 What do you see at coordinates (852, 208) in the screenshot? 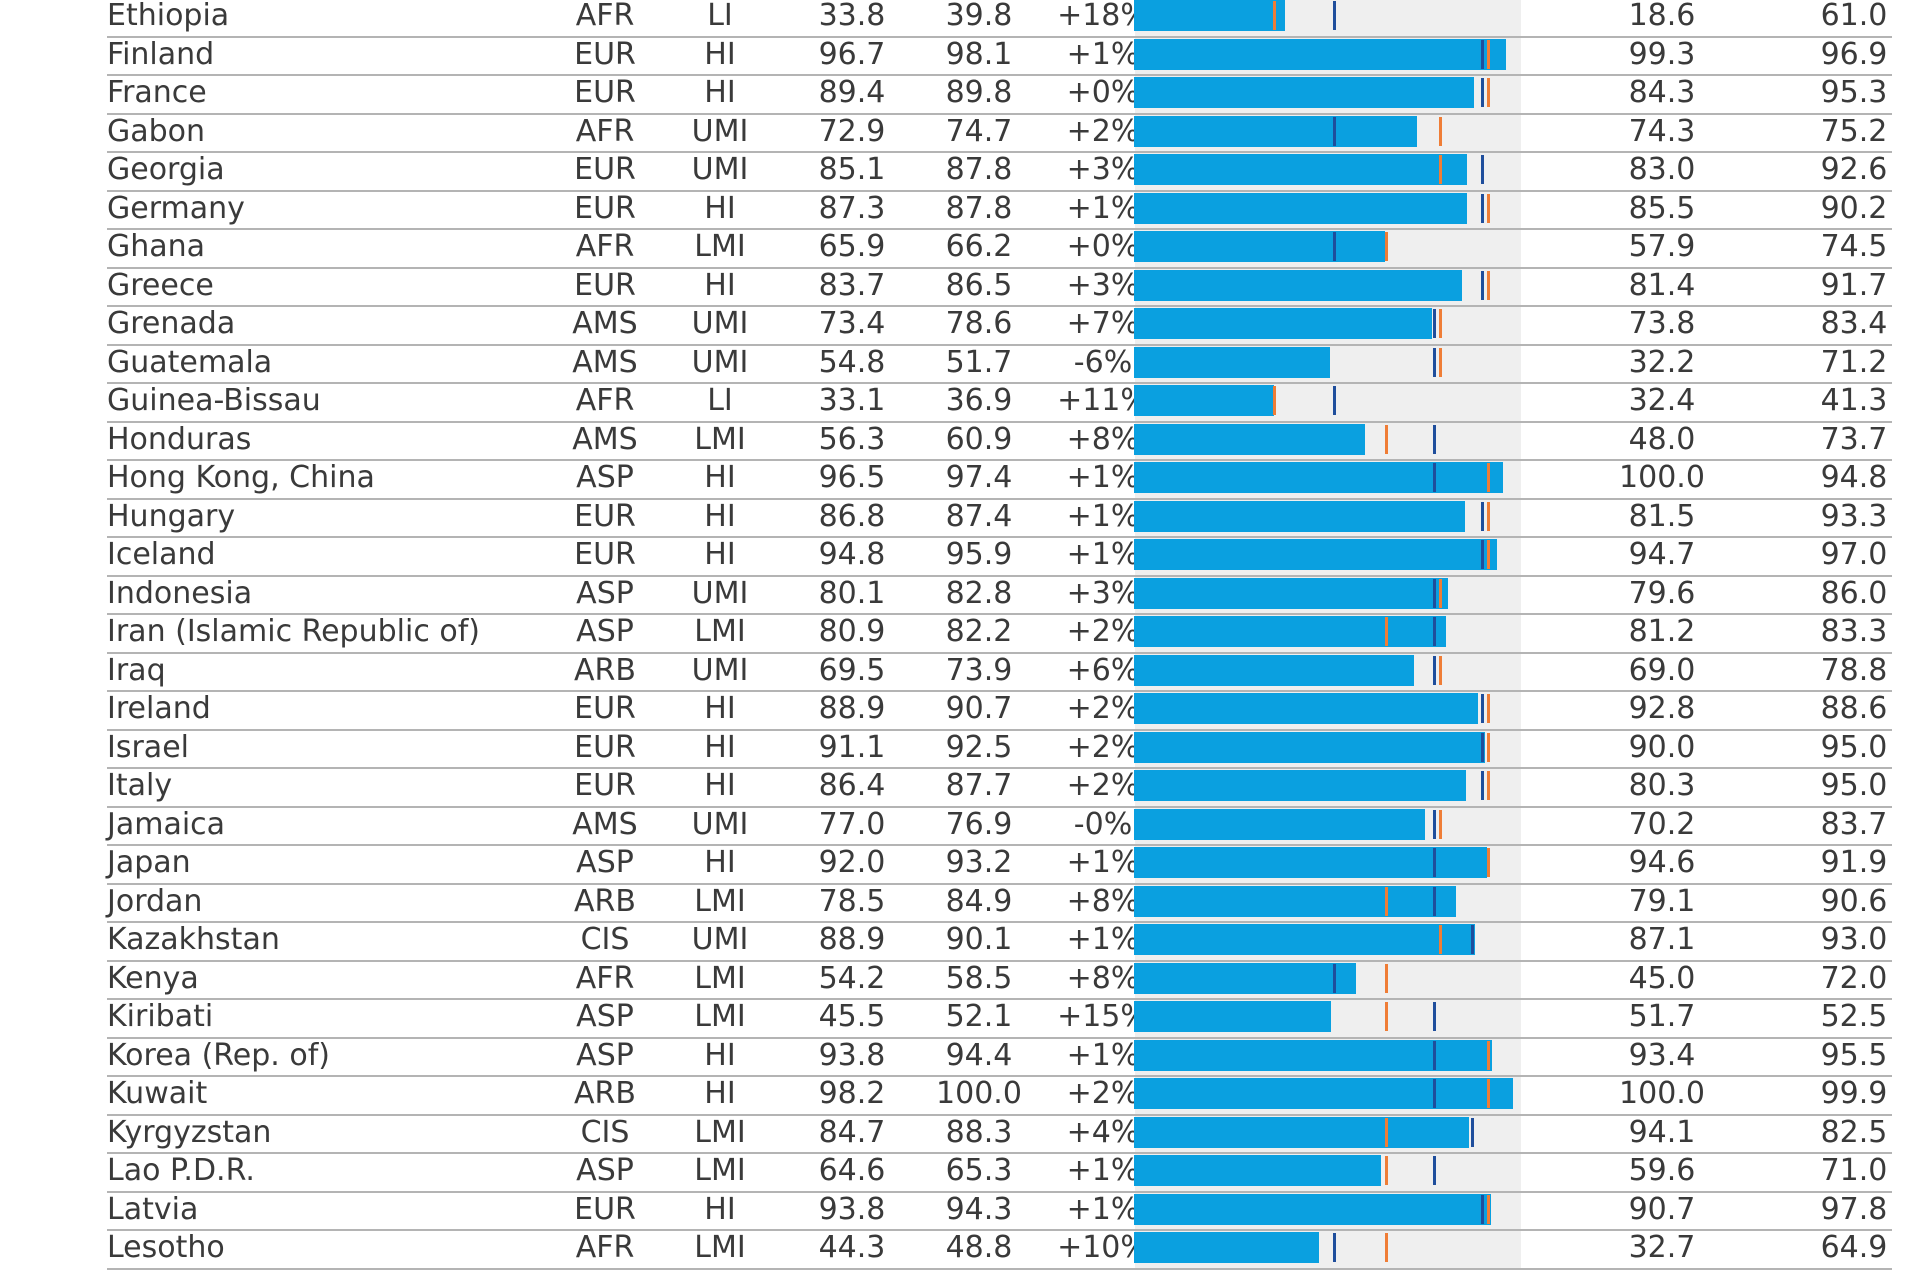
I see `value-first: 87.3` at bounding box center [852, 208].